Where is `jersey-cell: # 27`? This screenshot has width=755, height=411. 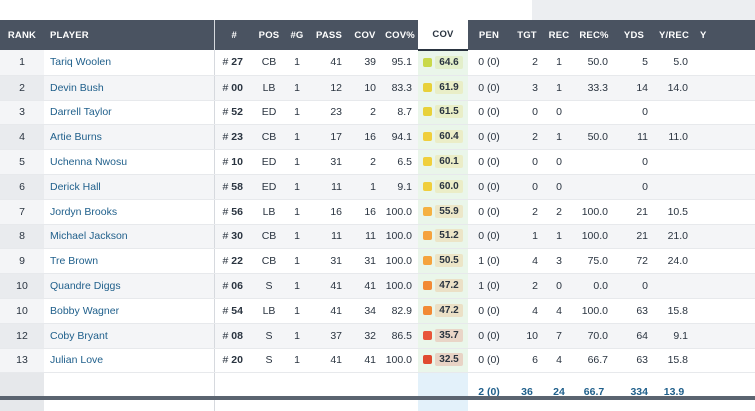
jersey-cell: # 27 is located at coordinates (233, 63).